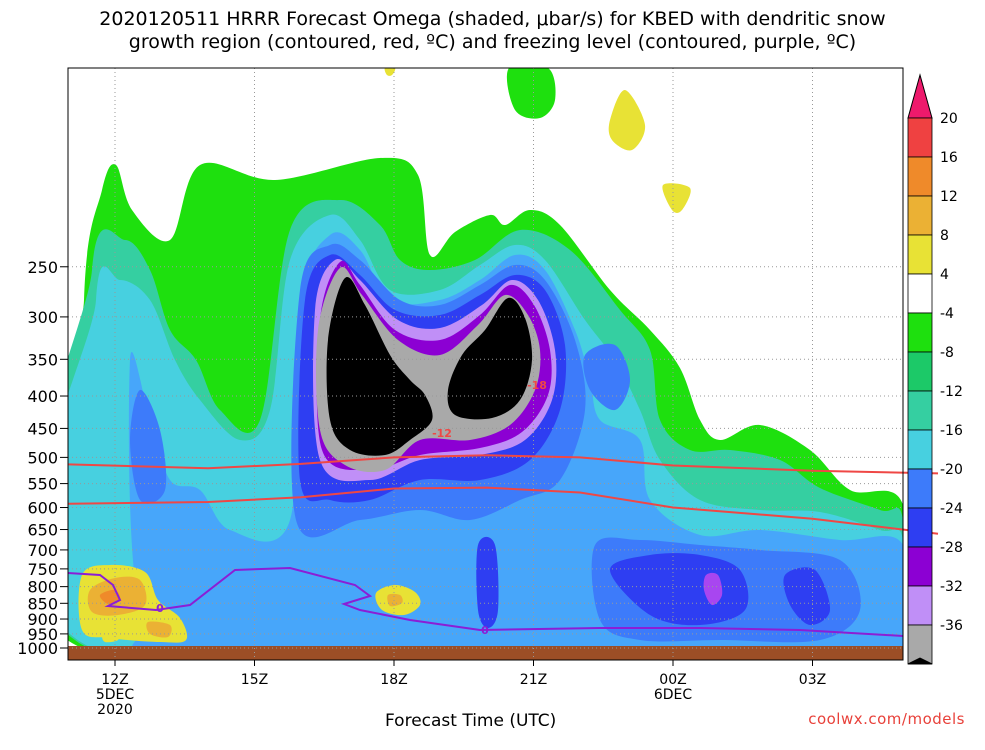 The height and width of the screenshot is (750, 985). What do you see at coordinates (920, 96) in the screenshot?
I see `colorbar-top-arrow` at bounding box center [920, 96].